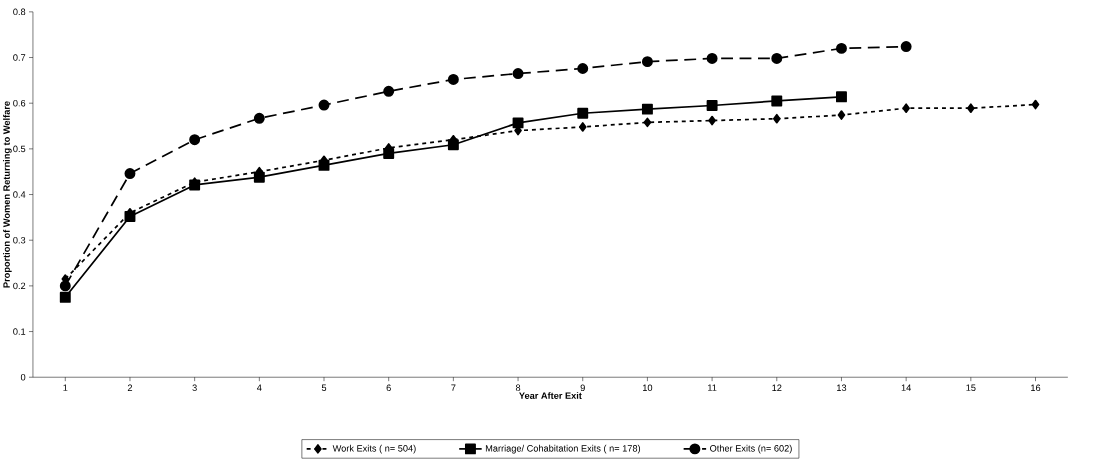 The width and height of the screenshot is (1115, 465). What do you see at coordinates (550, 395) in the screenshot?
I see `x-axis-title: Year After Exit` at bounding box center [550, 395].